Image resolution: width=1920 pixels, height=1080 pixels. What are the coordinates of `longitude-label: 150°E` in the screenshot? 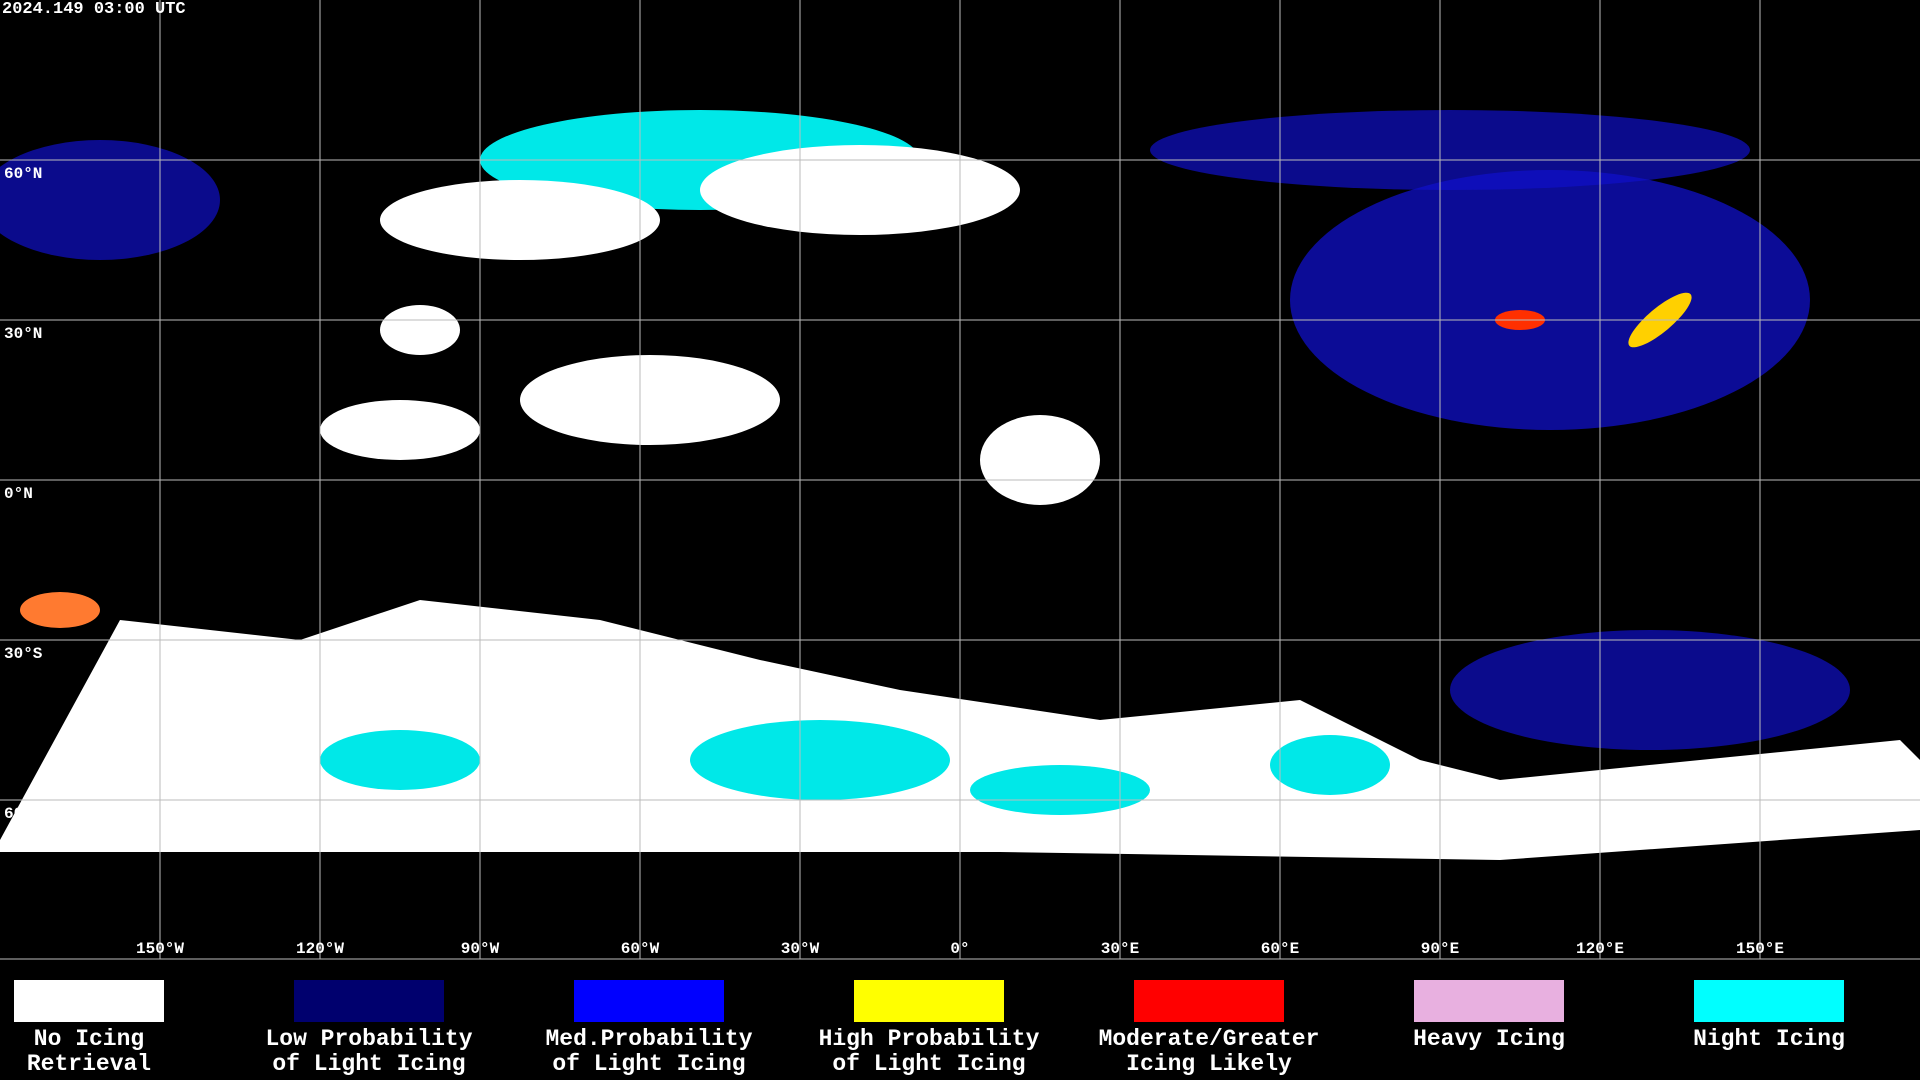 It's located at (1760, 949).